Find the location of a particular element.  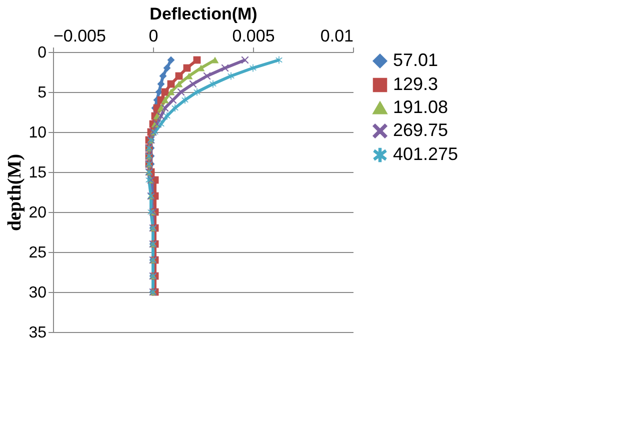

legend-label: 57.01 is located at coordinates (415, 60).